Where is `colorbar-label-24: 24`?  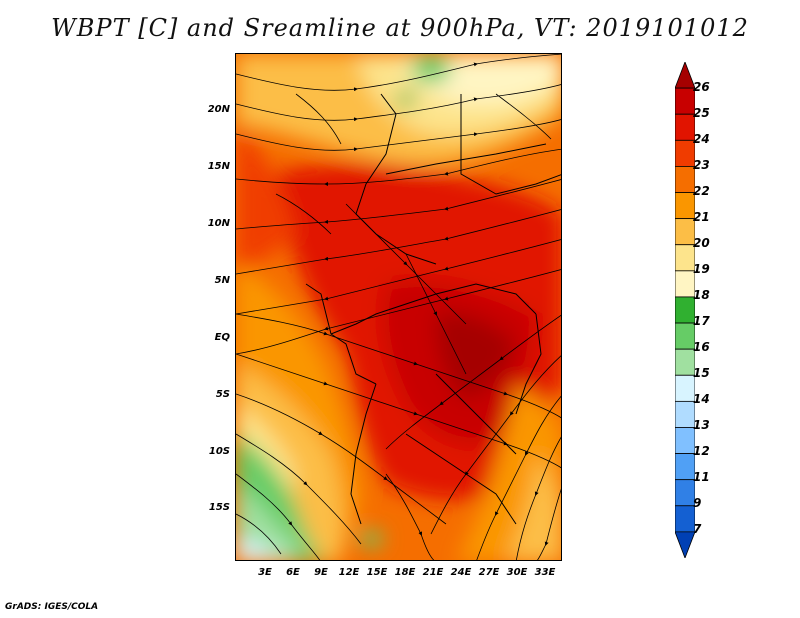
colorbar-label-24: 24 is located at coordinates (701, 139).